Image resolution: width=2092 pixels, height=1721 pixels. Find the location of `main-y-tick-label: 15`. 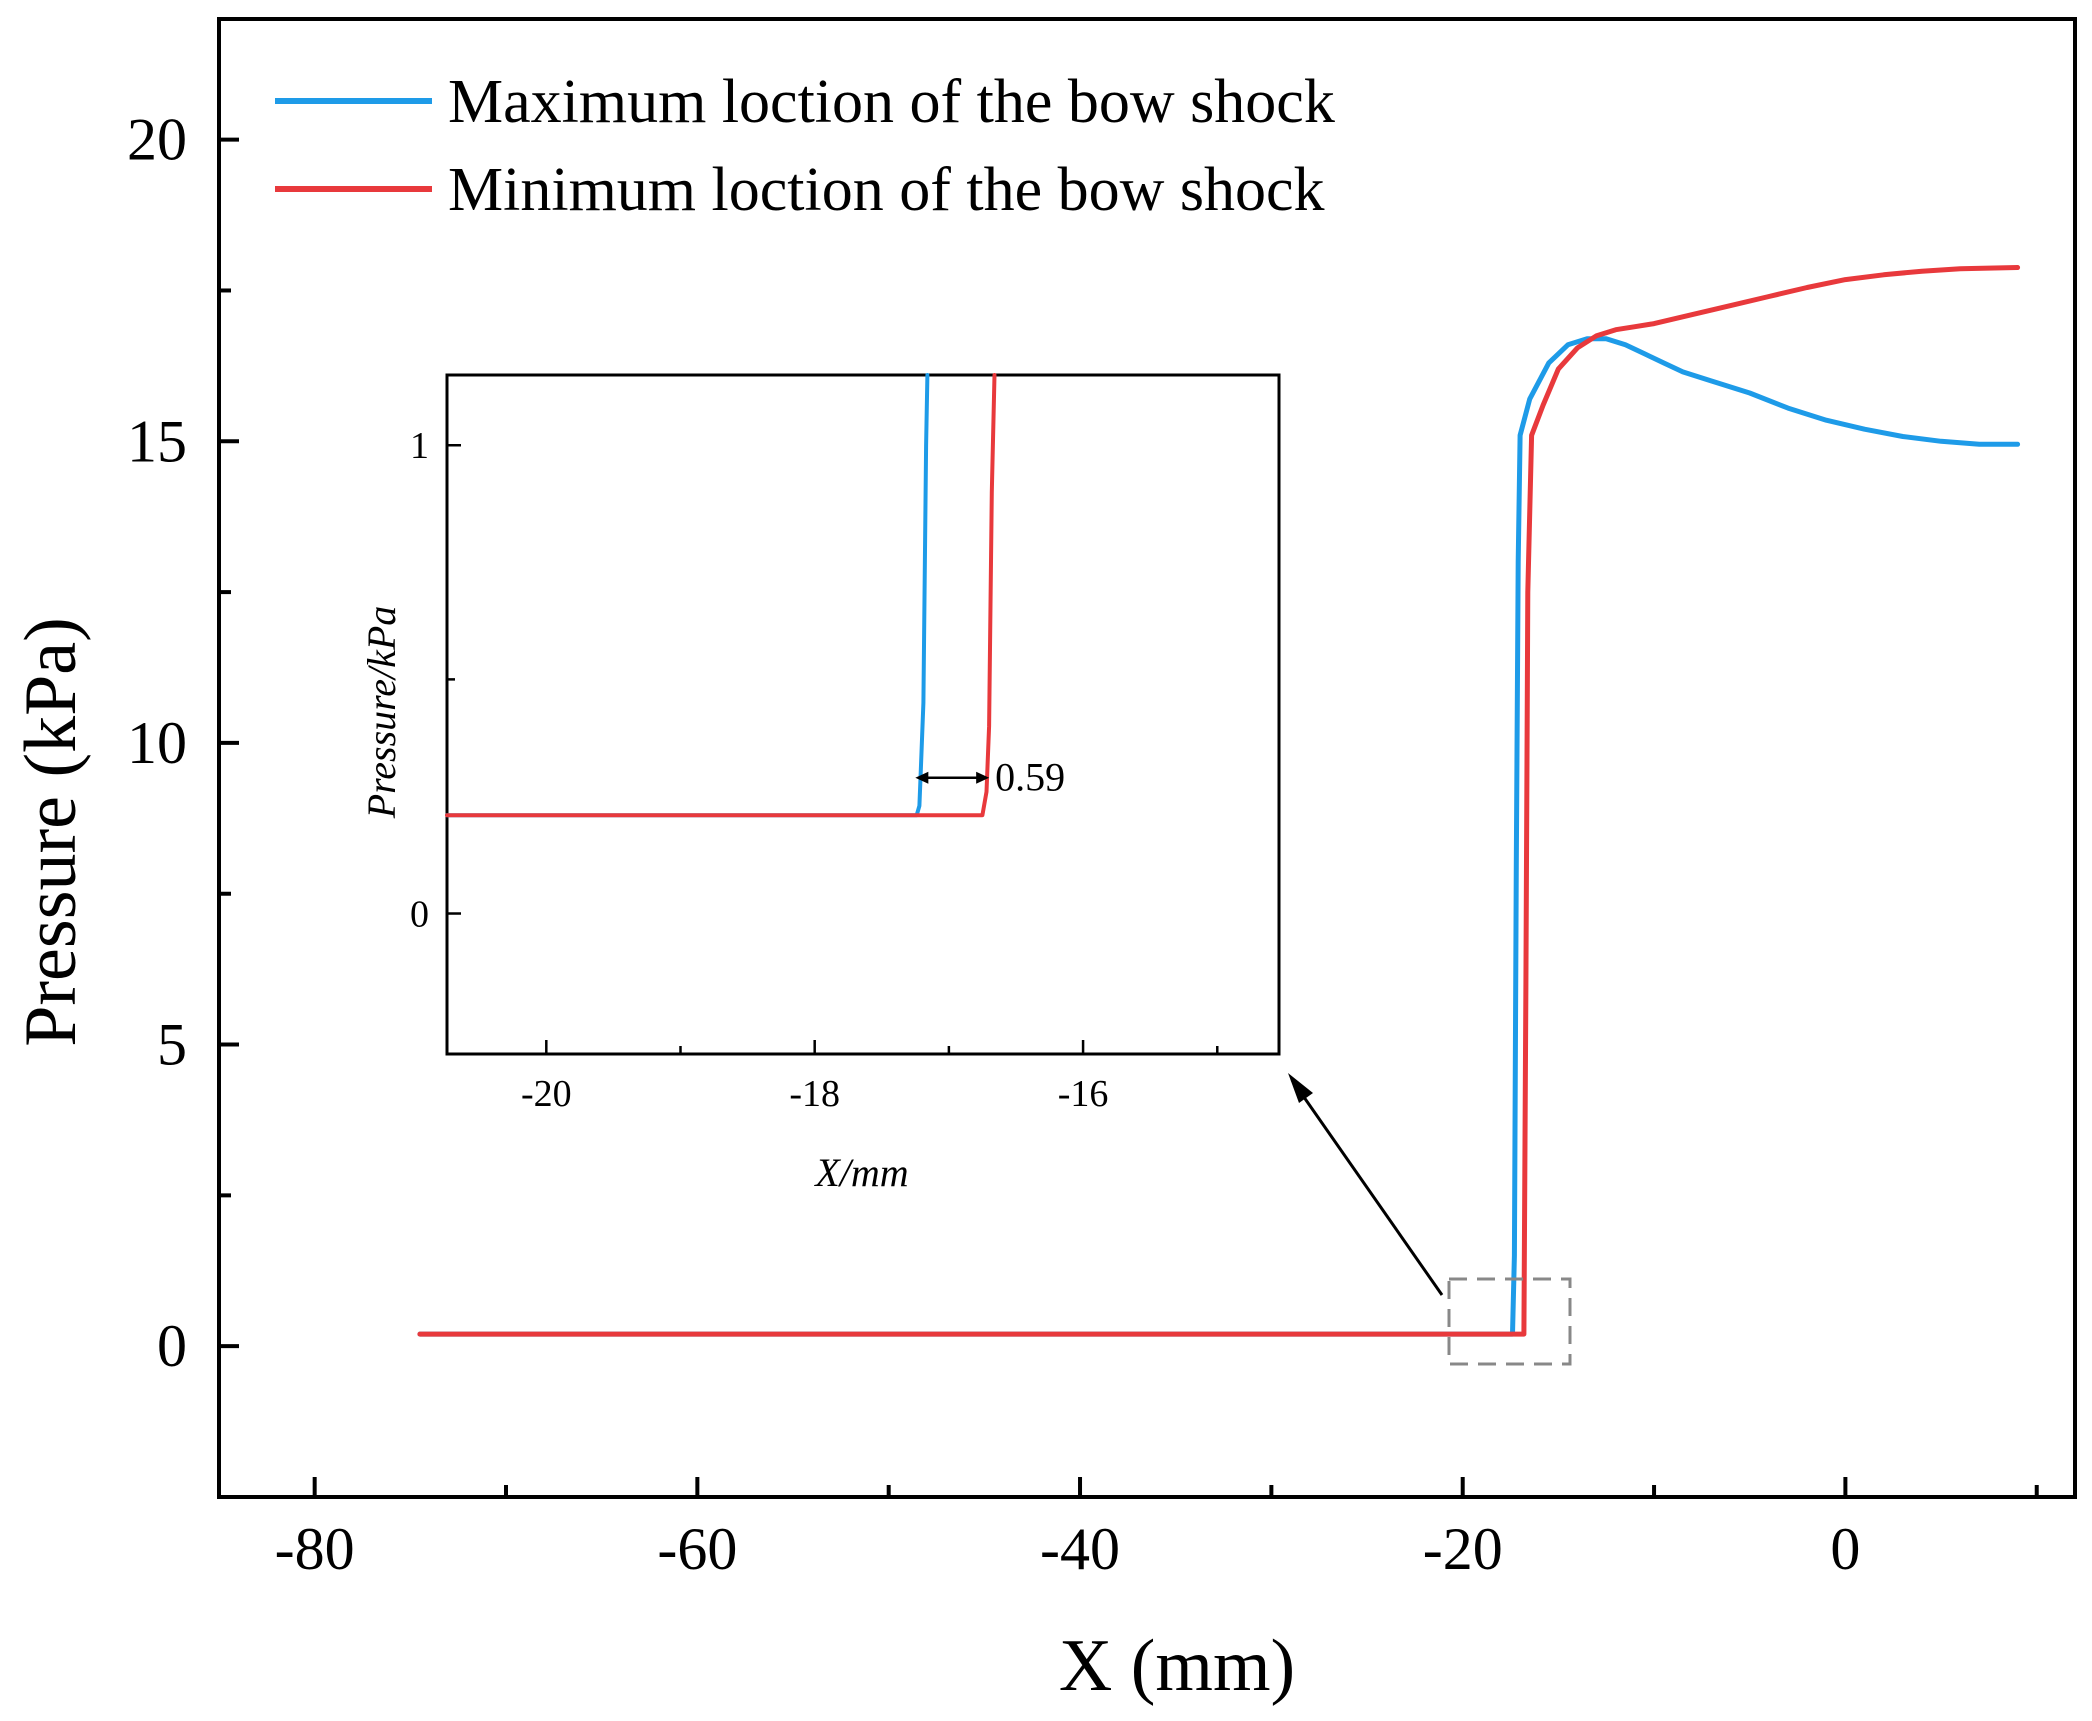

main-y-tick-label: 15 is located at coordinates (157, 441).